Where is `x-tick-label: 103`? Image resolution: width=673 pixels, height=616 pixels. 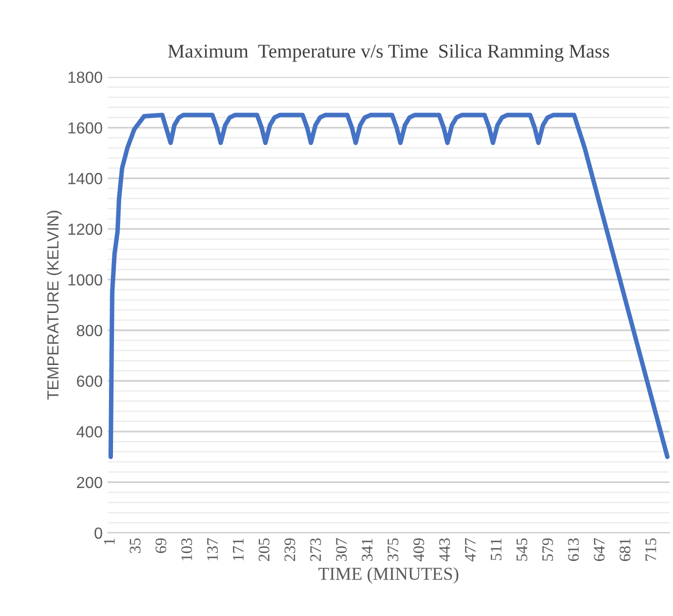
x-tick-label: 103 is located at coordinates (186, 549).